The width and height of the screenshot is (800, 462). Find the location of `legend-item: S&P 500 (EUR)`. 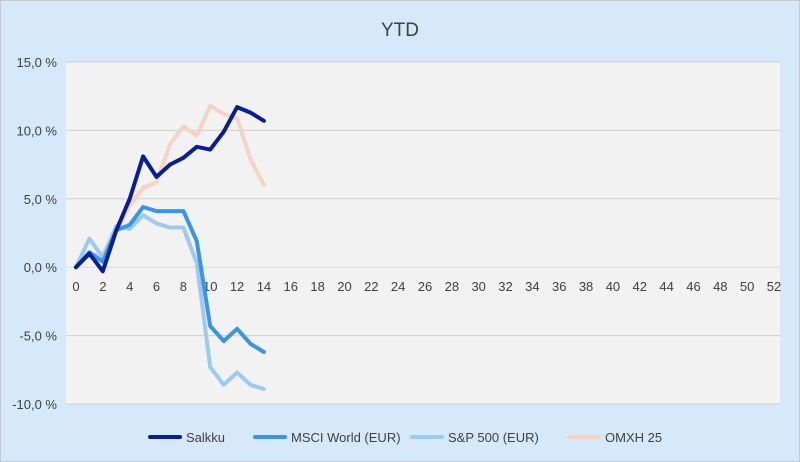

legend-item: S&P 500 (EUR) is located at coordinates (474, 437).